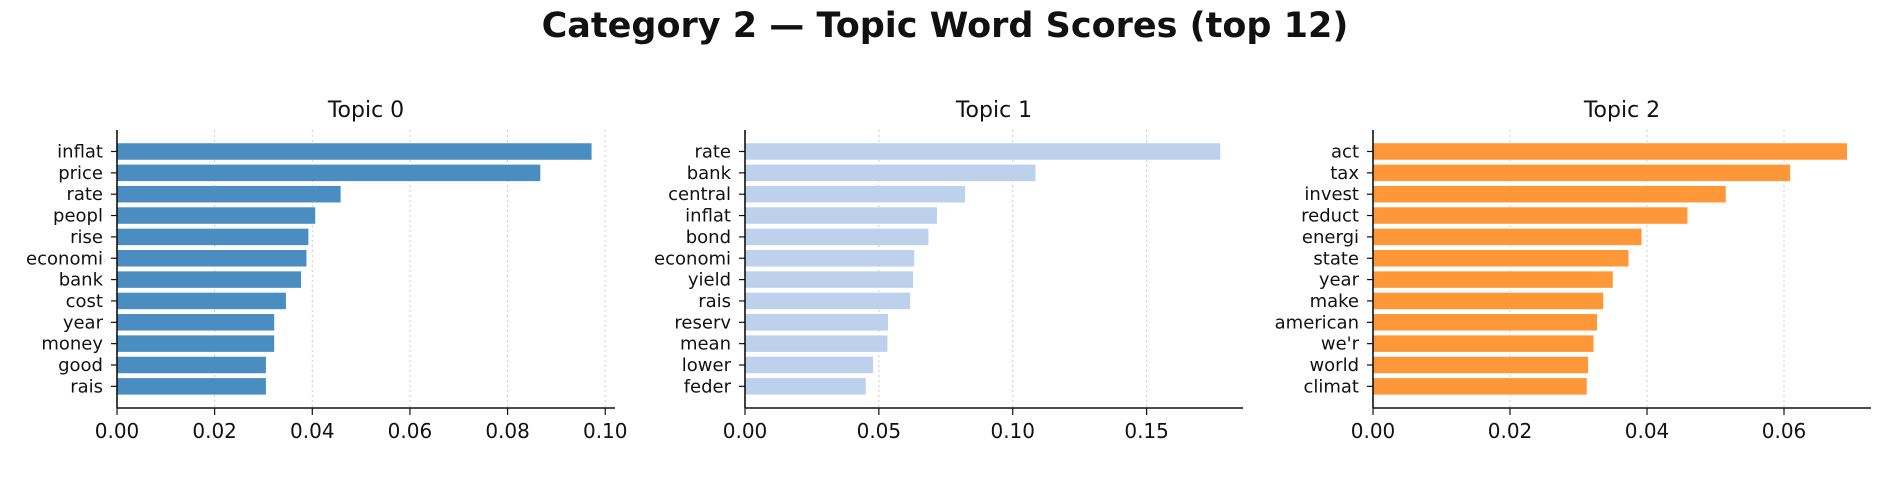  Describe the element at coordinates (879, 431) in the screenshot. I see `x-tick-label: 0.05` at that location.